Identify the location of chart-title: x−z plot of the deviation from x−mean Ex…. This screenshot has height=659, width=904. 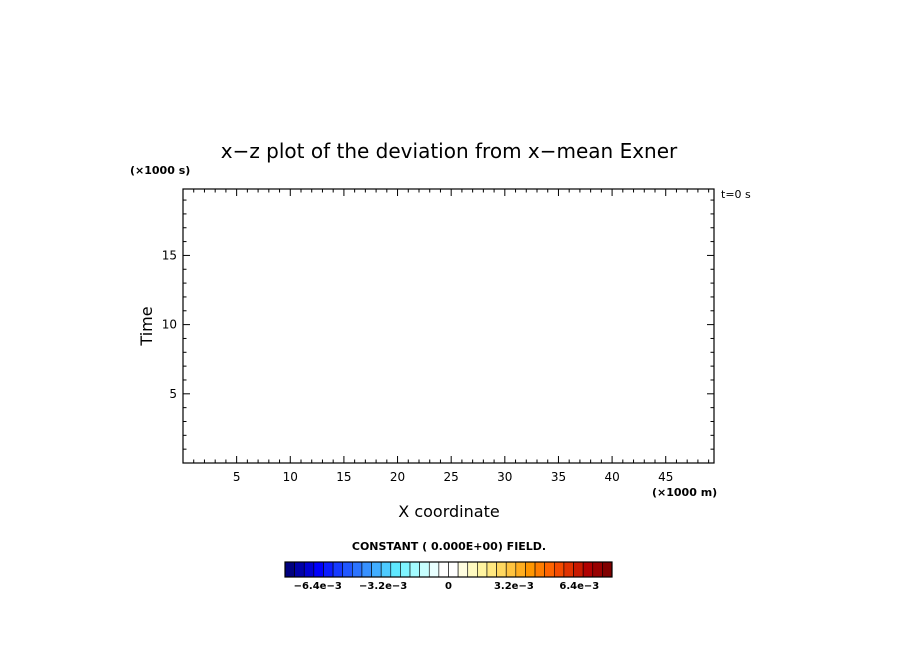
(449, 151).